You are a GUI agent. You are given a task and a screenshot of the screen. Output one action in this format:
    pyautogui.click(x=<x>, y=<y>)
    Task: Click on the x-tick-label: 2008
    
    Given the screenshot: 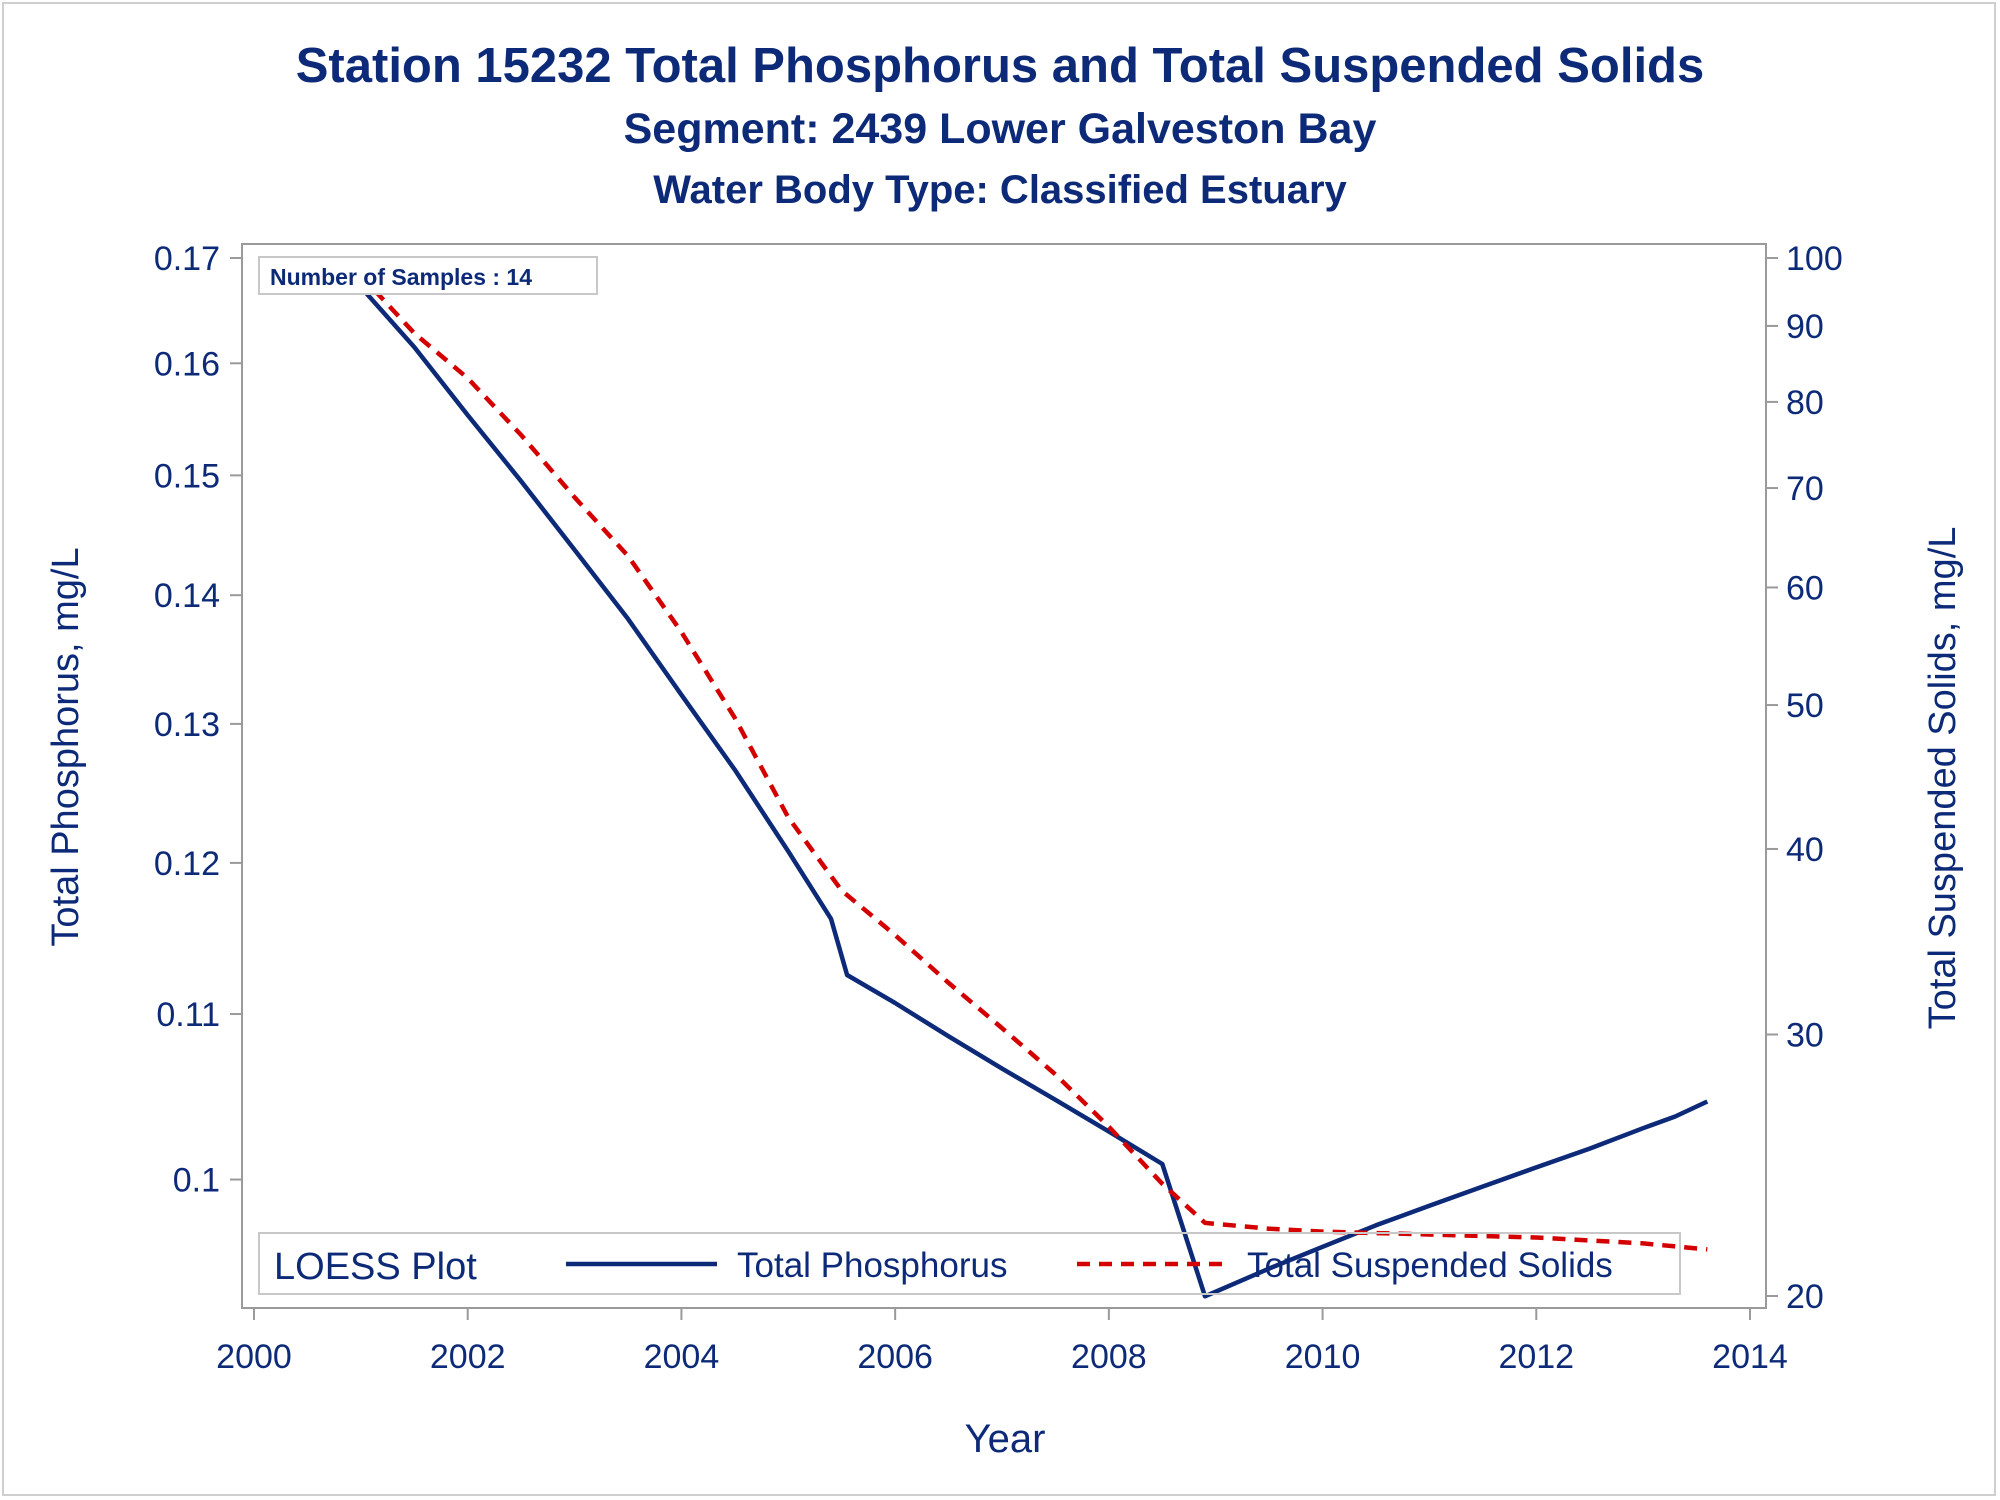 What is the action you would take?
    pyautogui.click(x=1109, y=1357)
    